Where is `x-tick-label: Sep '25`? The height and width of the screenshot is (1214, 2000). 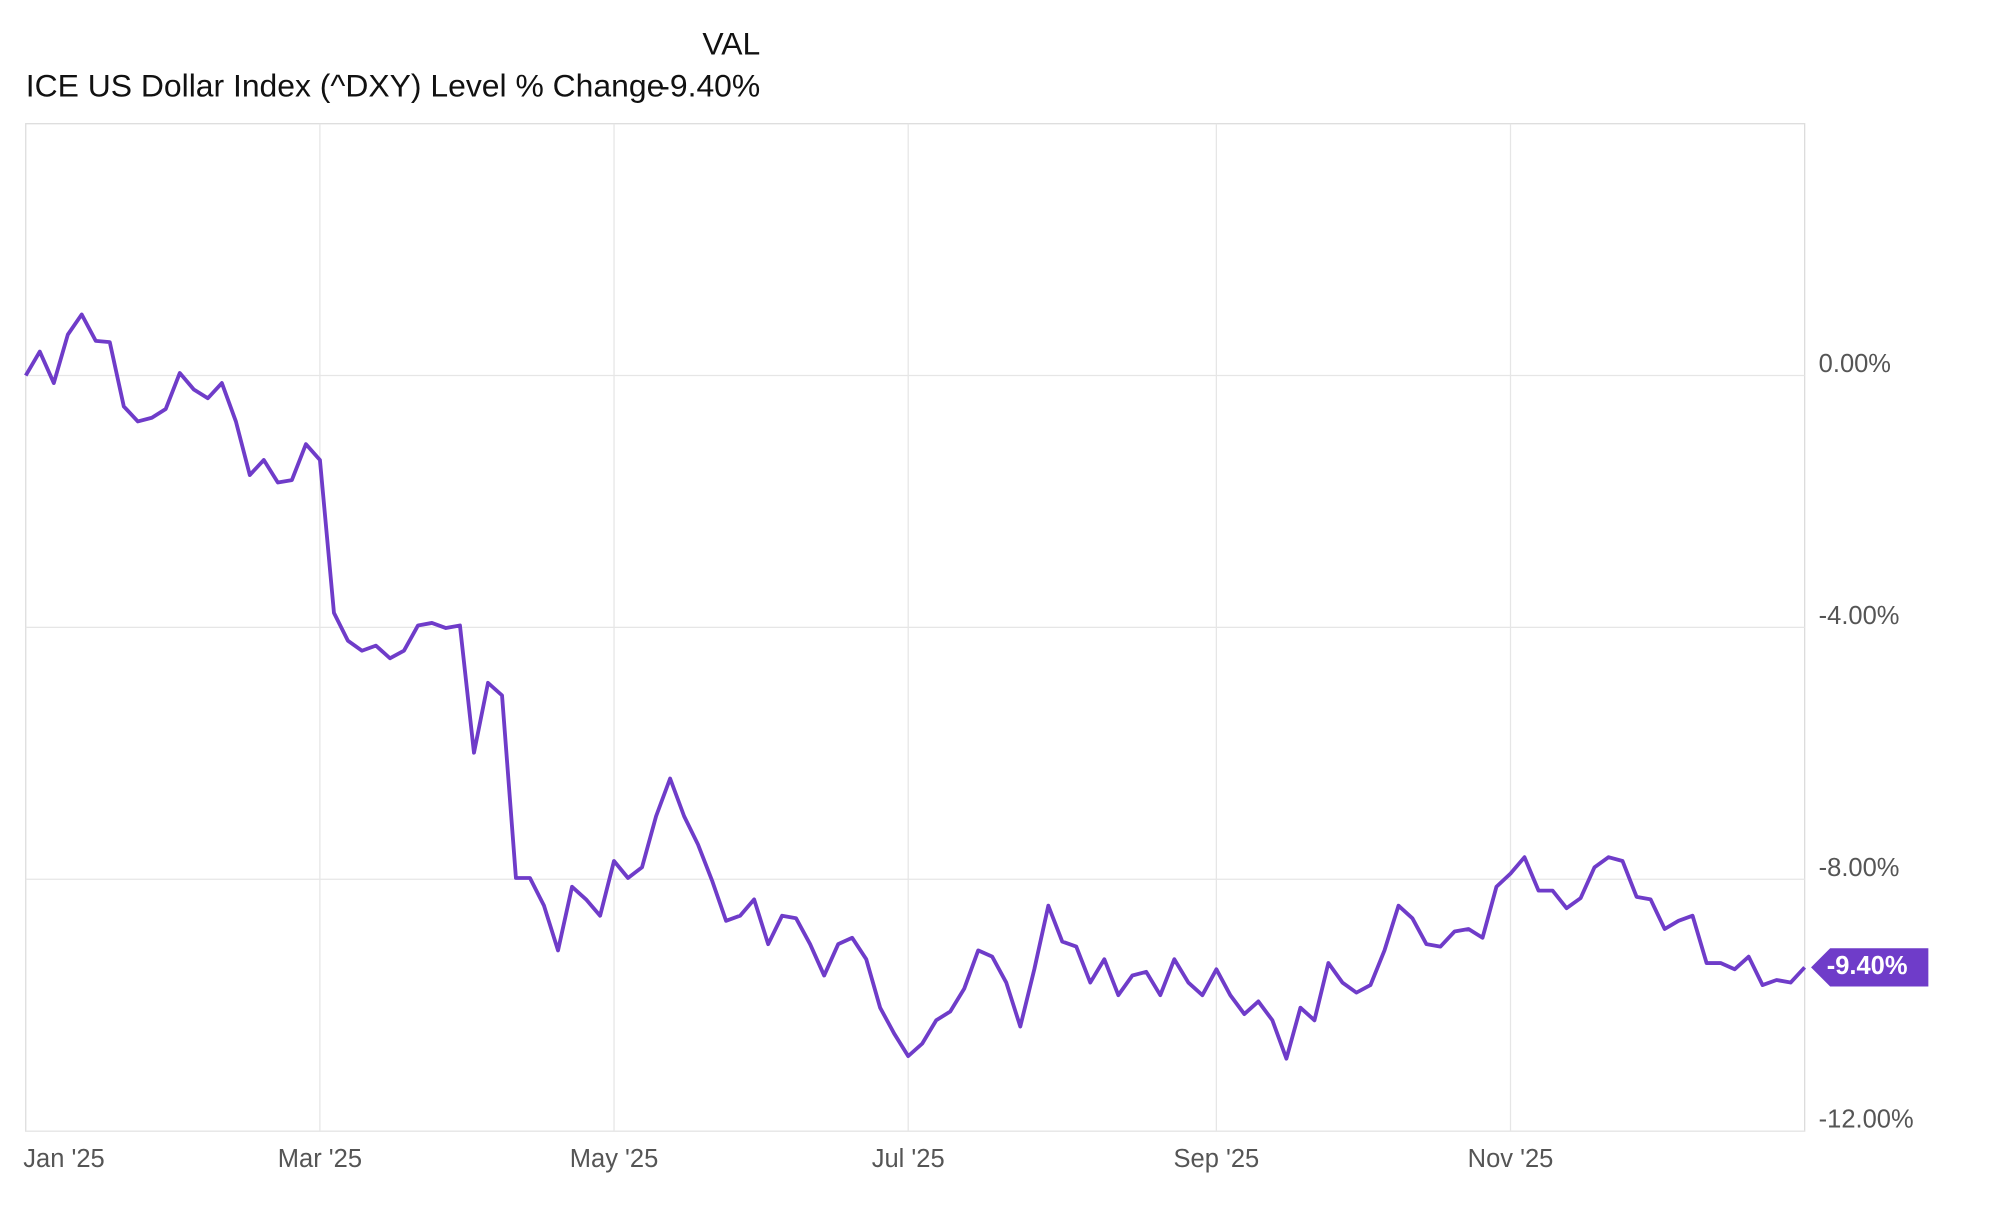
x-tick-label: Sep '25 is located at coordinates (1217, 1159).